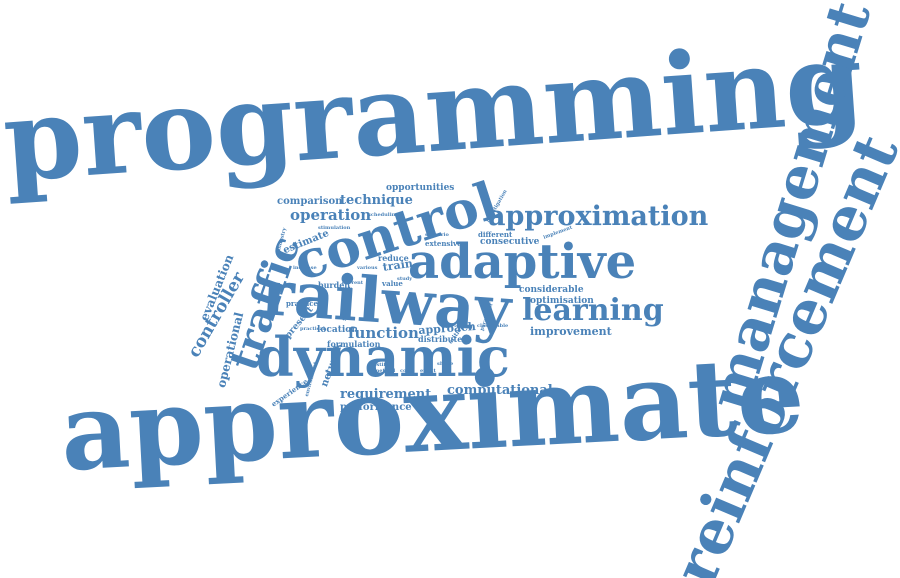  Describe the element at coordinates (385, 371) in the screenshot. I see `word-method: method` at that location.